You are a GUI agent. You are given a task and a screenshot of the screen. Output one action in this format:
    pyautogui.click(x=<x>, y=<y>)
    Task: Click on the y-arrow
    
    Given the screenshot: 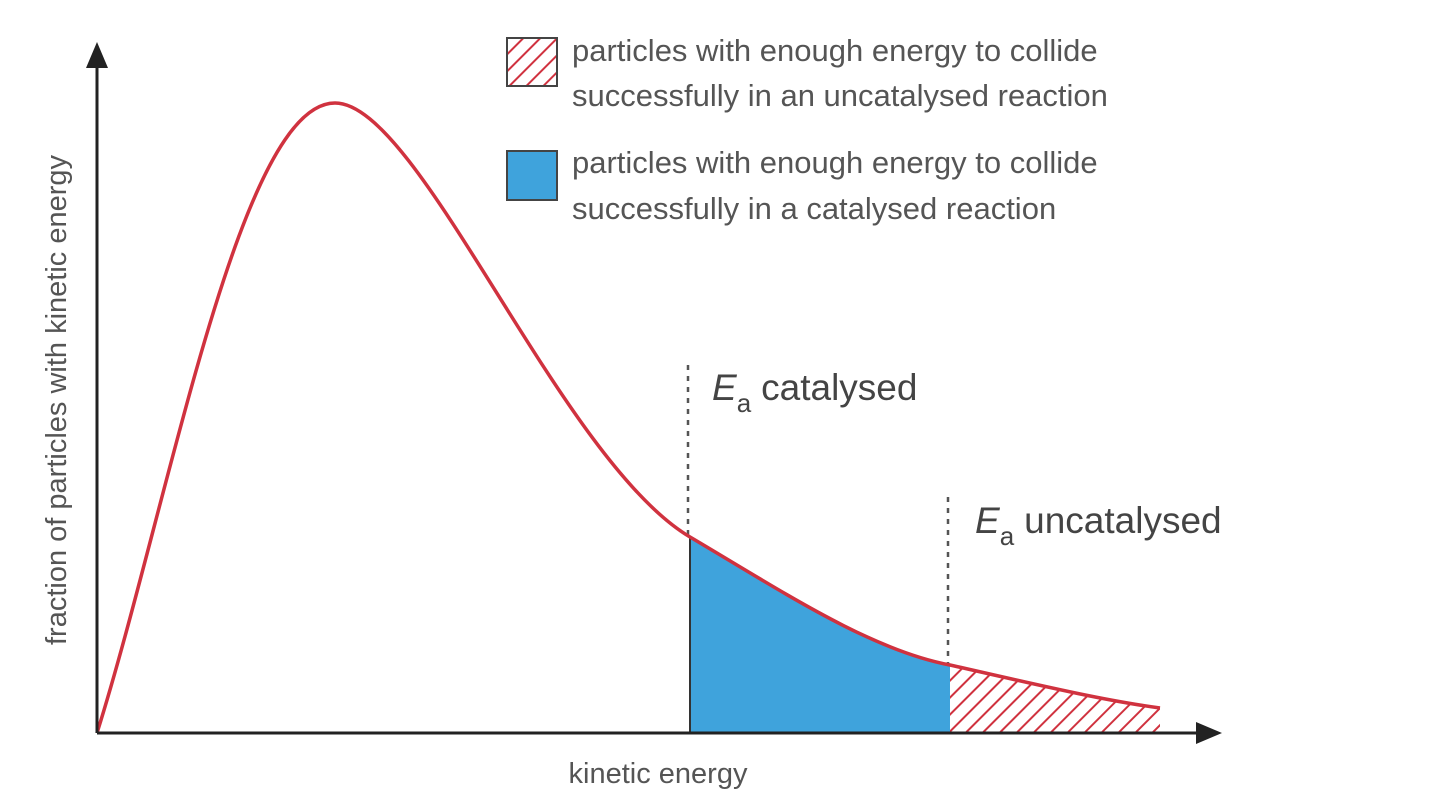 What is the action you would take?
    pyautogui.click(x=97, y=55)
    